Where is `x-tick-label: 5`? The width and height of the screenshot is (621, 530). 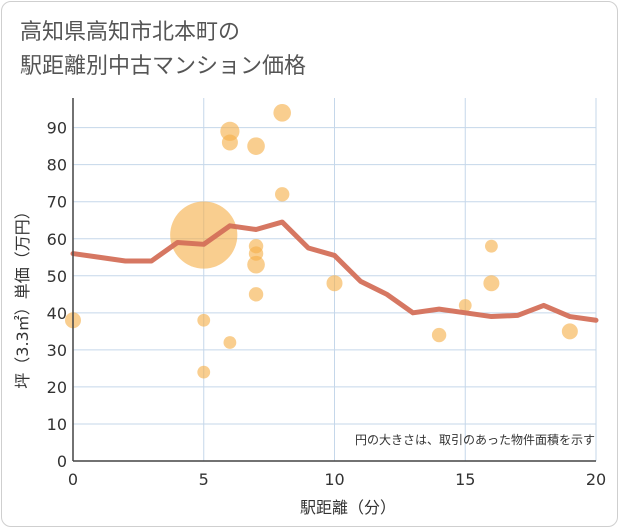
x-tick-label: 5 is located at coordinates (204, 479).